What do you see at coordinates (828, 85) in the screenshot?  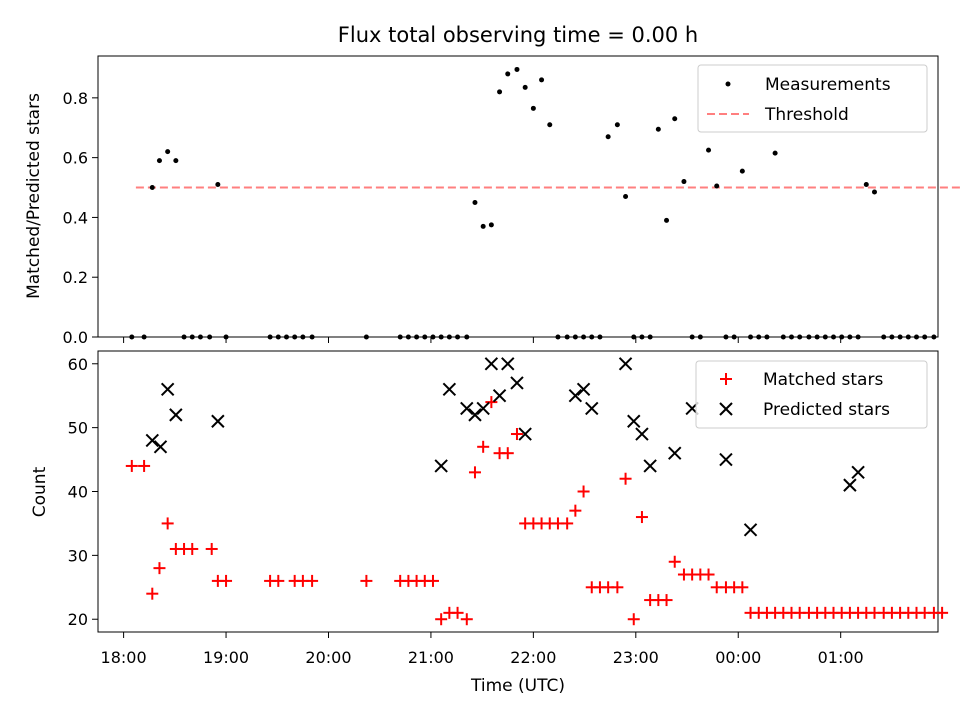 I see `measurements-legend-label: Measurements` at bounding box center [828, 85].